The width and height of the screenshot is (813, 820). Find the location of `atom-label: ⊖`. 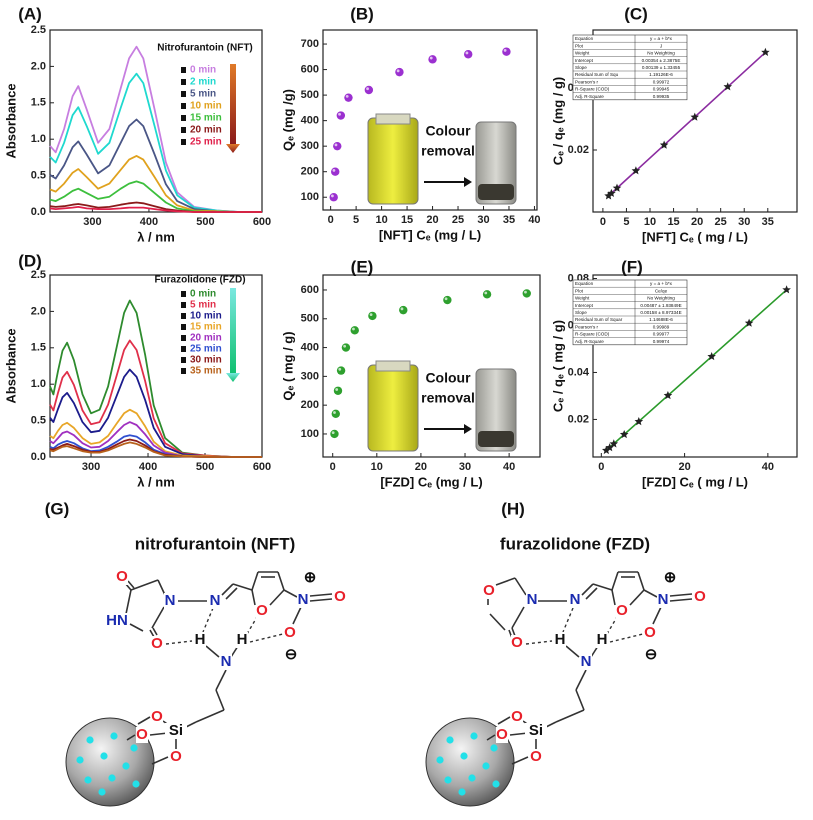

atom-label: ⊖ is located at coordinates (651, 654).